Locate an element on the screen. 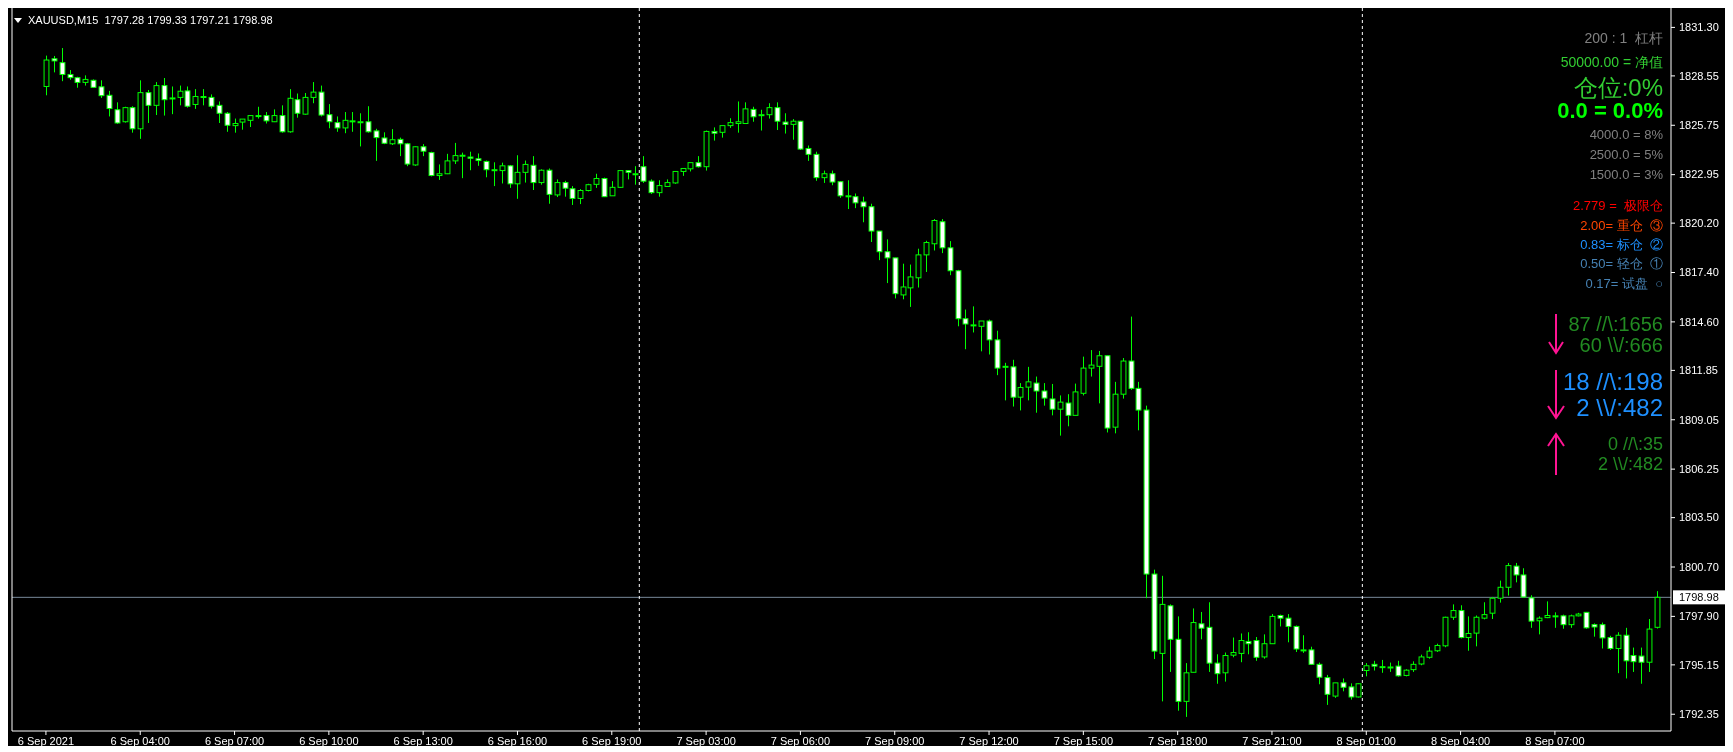  y-tick-label: 1803.50 is located at coordinates (1699, 517).